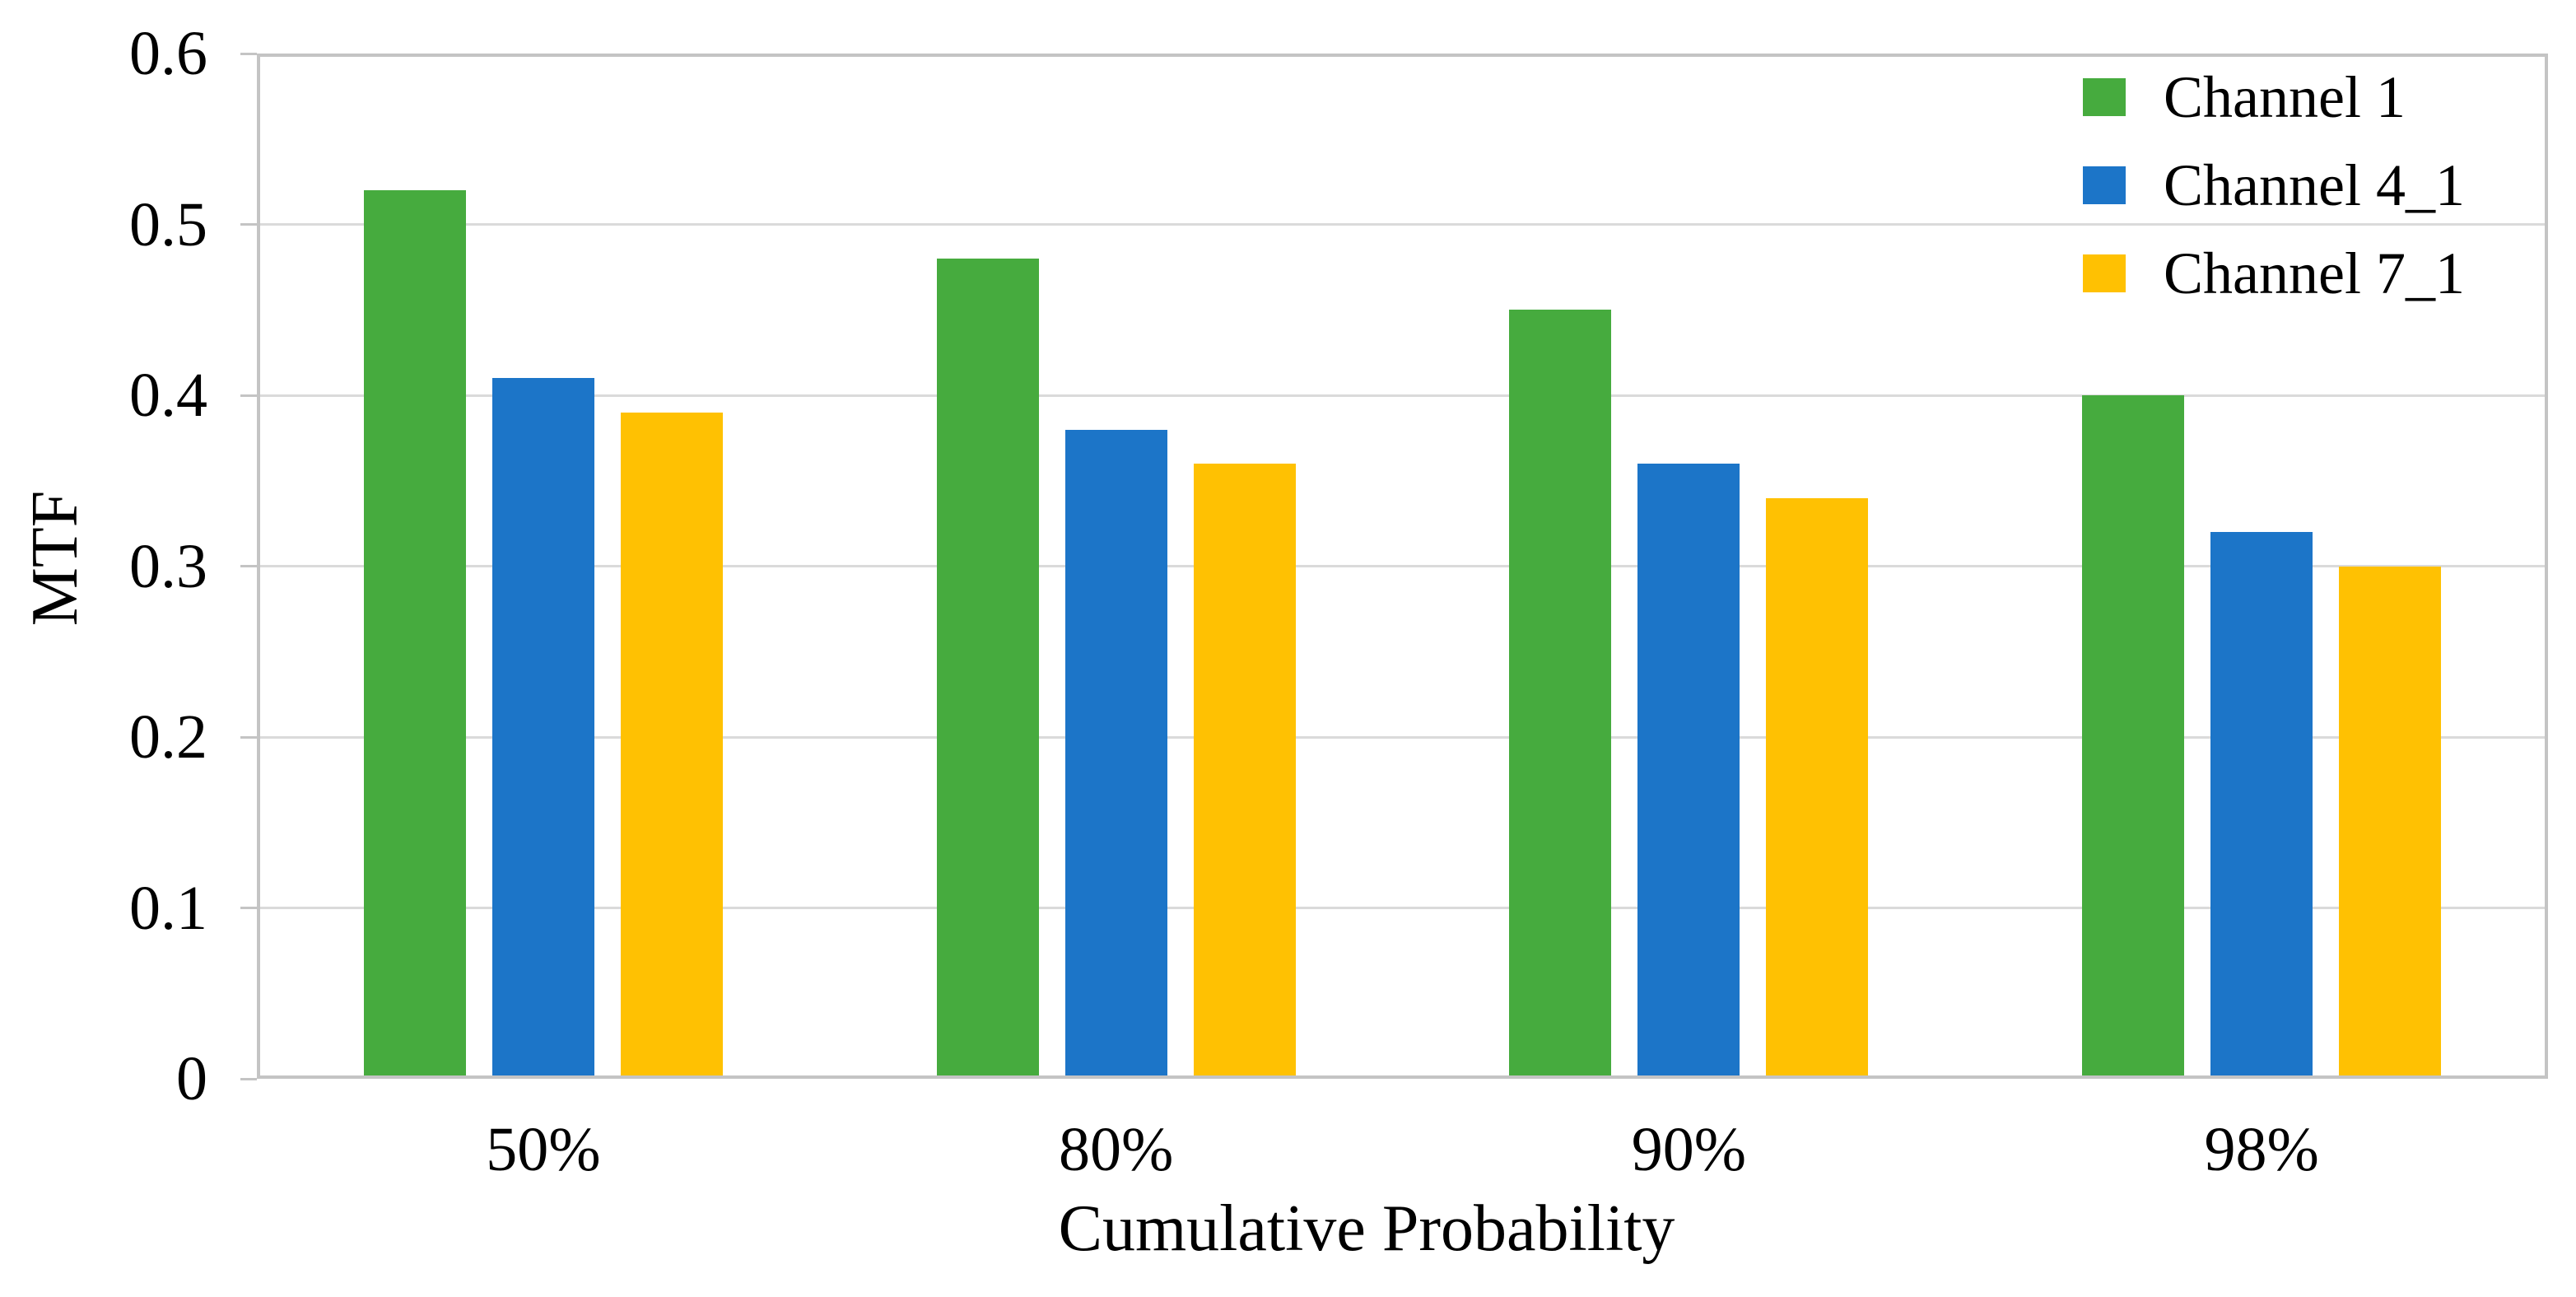 The height and width of the screenshot is (1297, 2576). What do you see at coordinates (168, 395) in the screenshot?
I see `y-tick-label: 0.4` at bounding box center [168, 395].